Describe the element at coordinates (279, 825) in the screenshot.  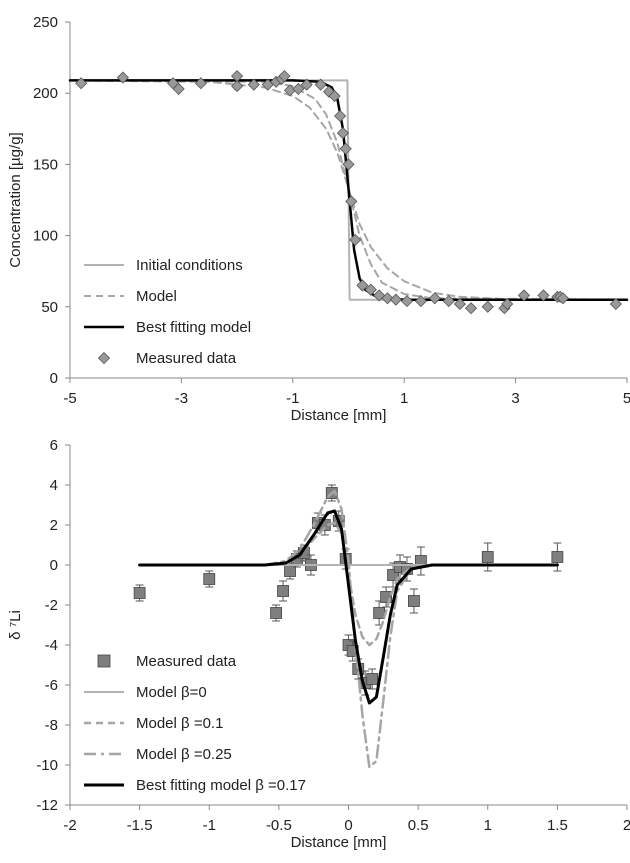
I see `x-tick-label: -0.5` at that location.